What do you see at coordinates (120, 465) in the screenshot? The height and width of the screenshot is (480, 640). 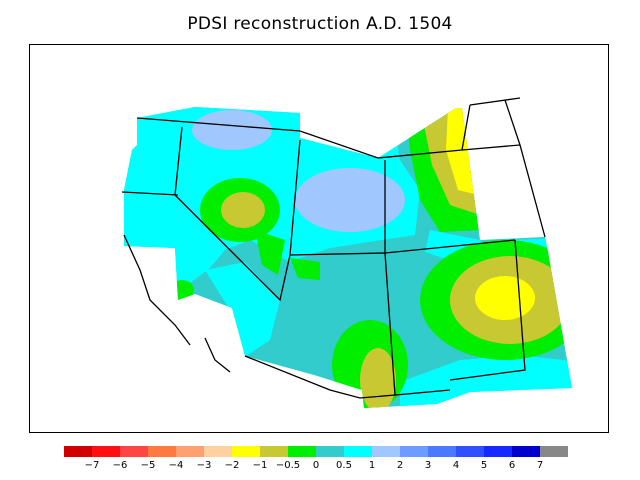 I see `legend-tick-label: −6` at bounding box center [120, 465].